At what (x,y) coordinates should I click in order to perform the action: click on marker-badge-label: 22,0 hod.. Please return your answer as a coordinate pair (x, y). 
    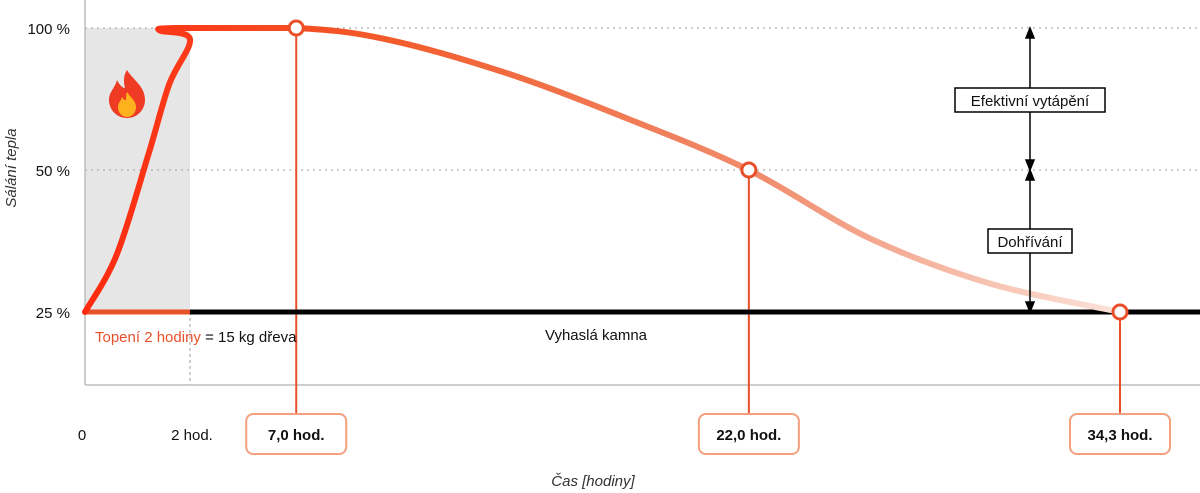
    Looking at the image, I should click on (748, 435).